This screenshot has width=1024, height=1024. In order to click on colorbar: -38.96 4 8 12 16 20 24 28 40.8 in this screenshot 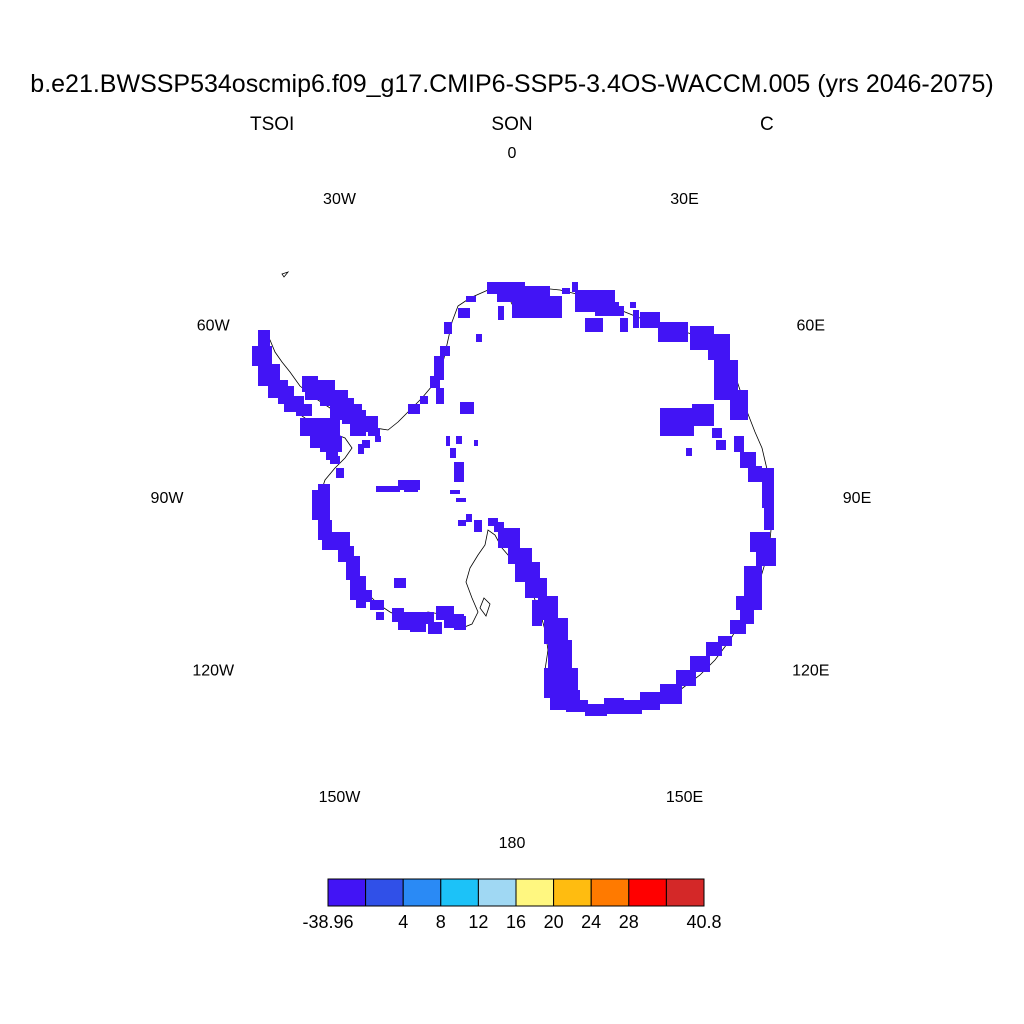, I will do `click(512, 905)`.